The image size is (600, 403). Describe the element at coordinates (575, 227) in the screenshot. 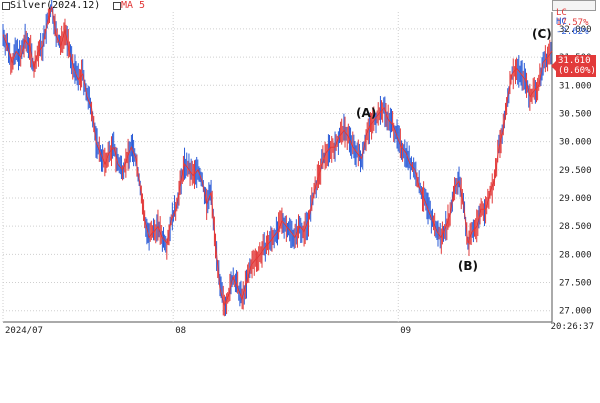

I see `y-tick-label: 28.500` at that location.